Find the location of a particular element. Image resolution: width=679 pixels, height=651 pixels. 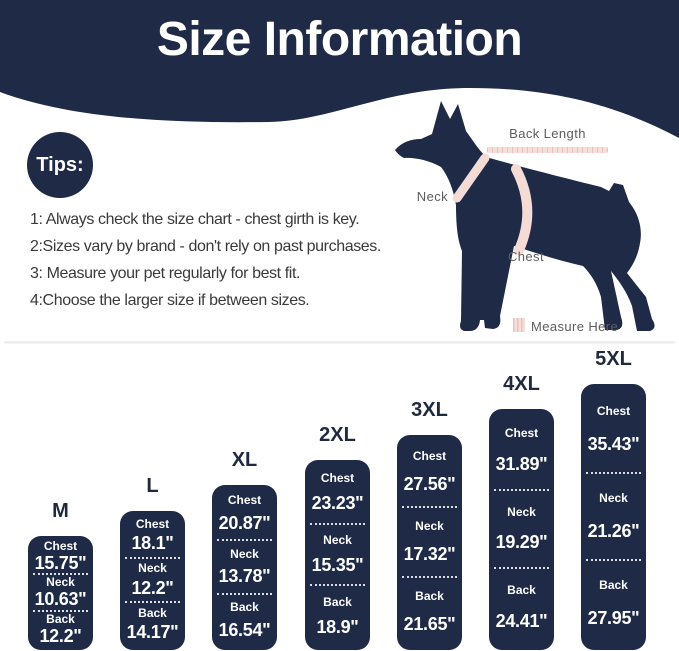

measure-value: 10.63" is located at coordinates (60, 599).